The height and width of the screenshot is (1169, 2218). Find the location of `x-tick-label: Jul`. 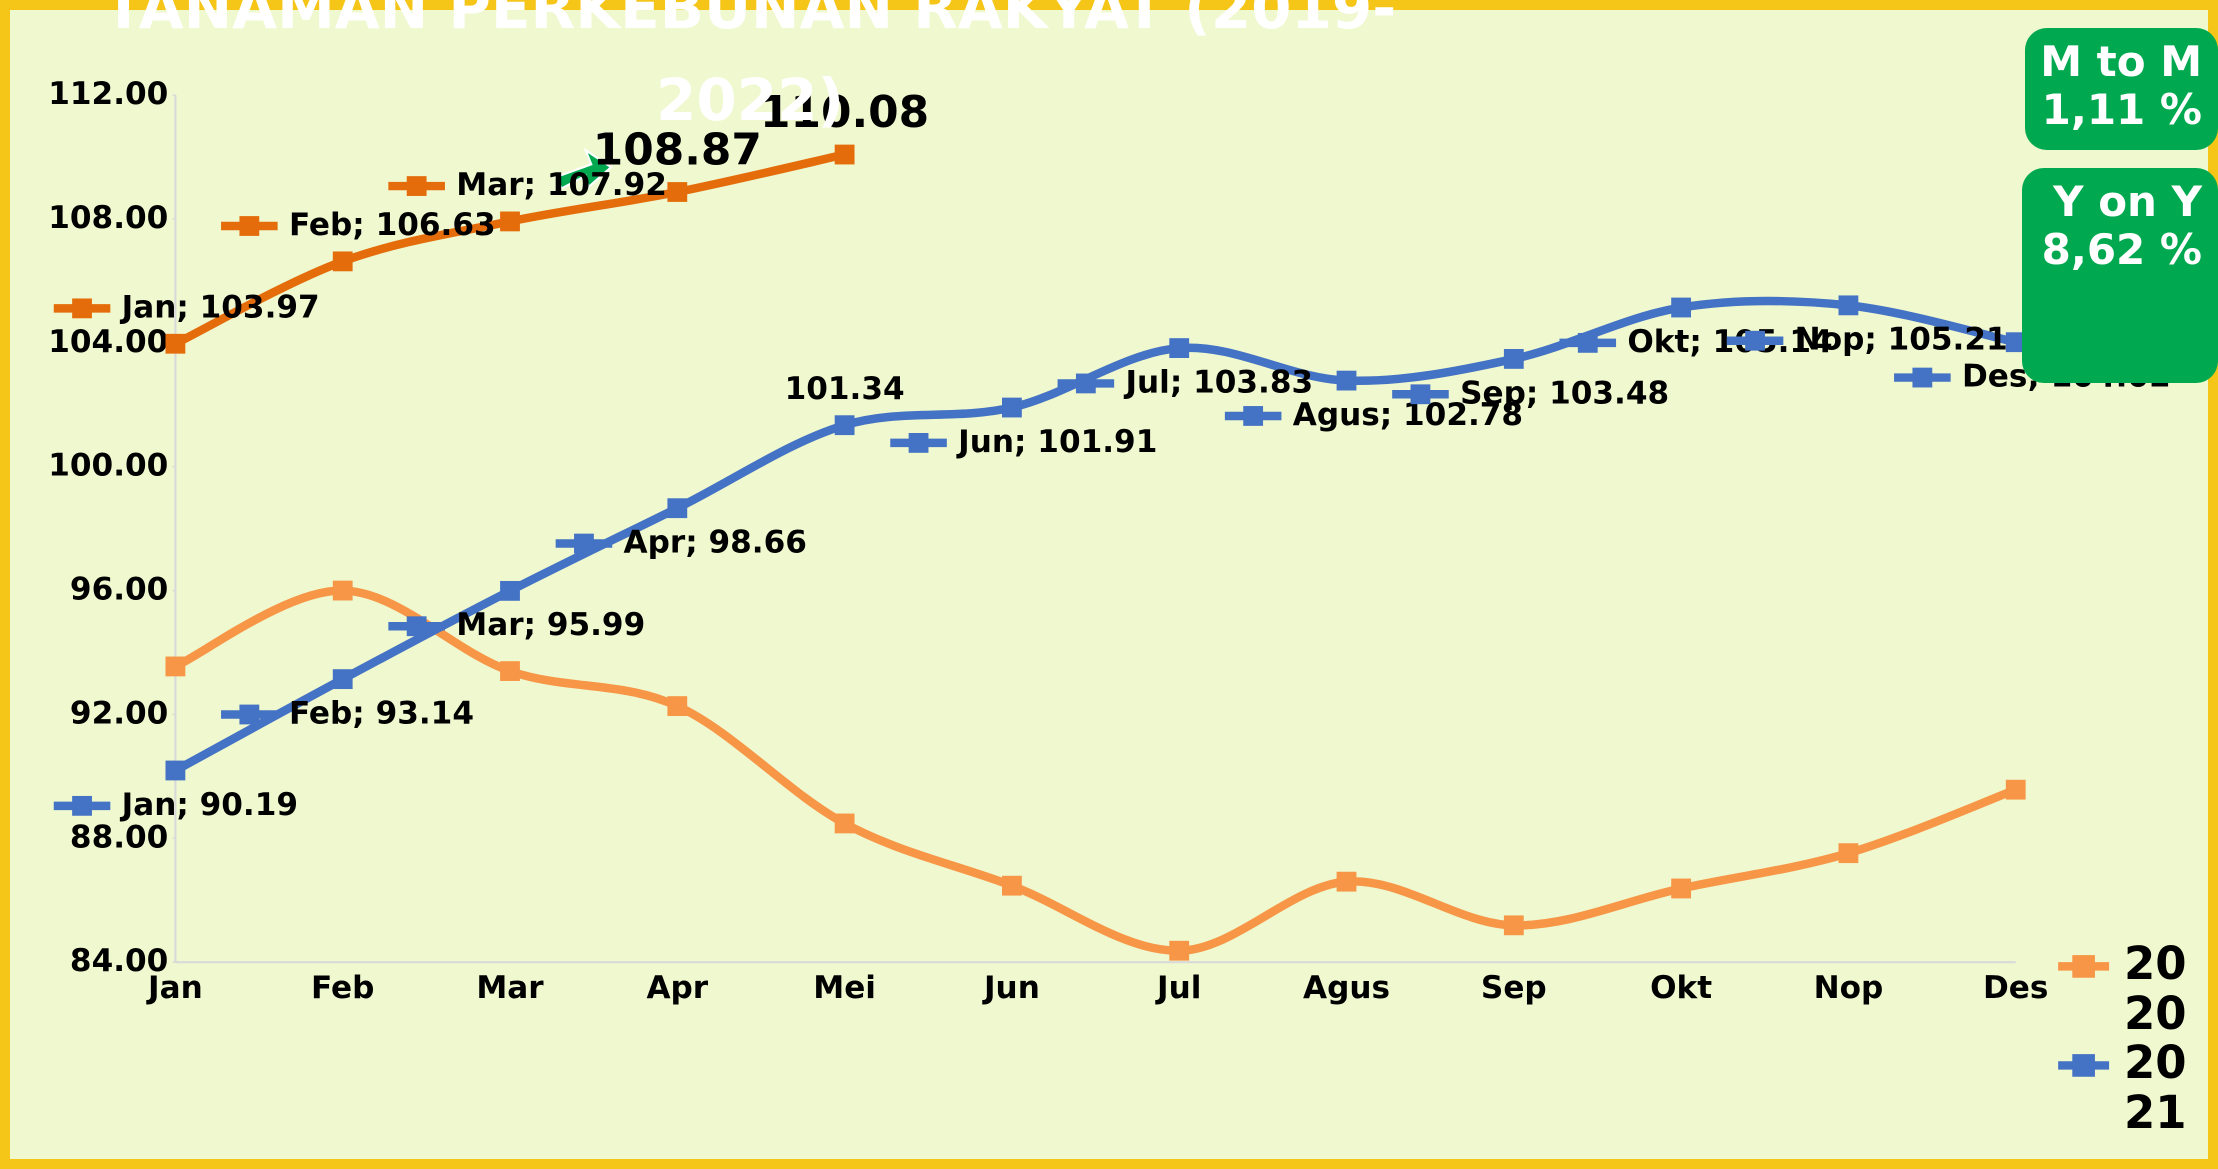

x-tick-label: Jul is located at coordinates (1178, 988).